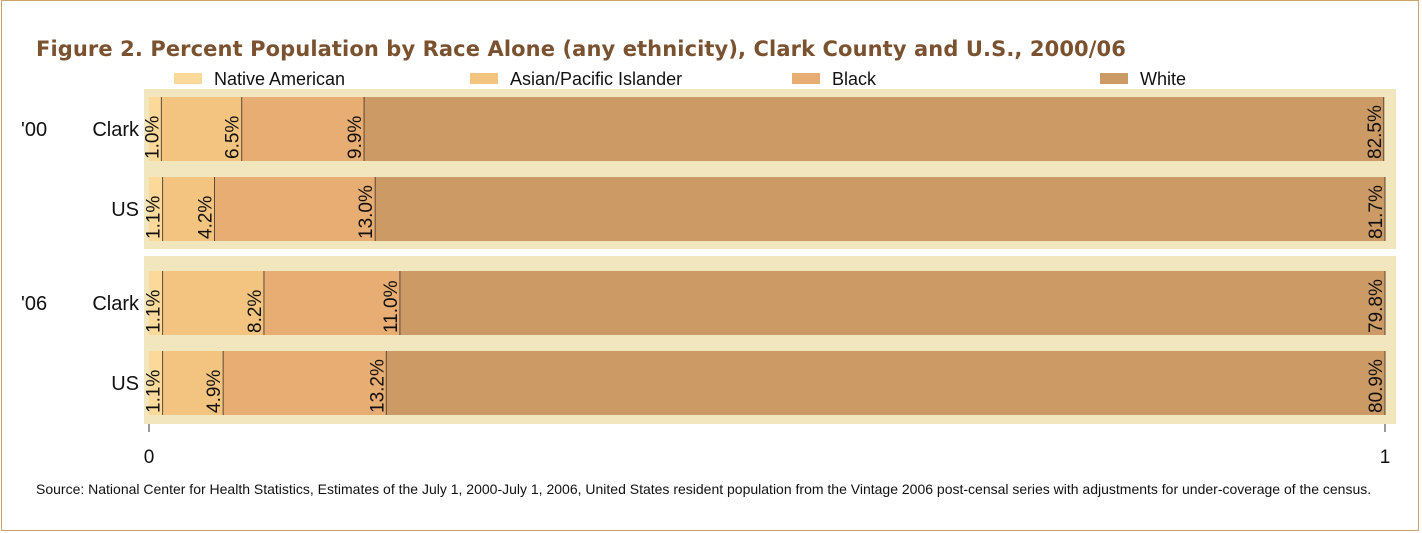 This screenshot has height=533, width=1422. I want to click on value-label-00-clark-white: 82.5%, so click(1375, 132).